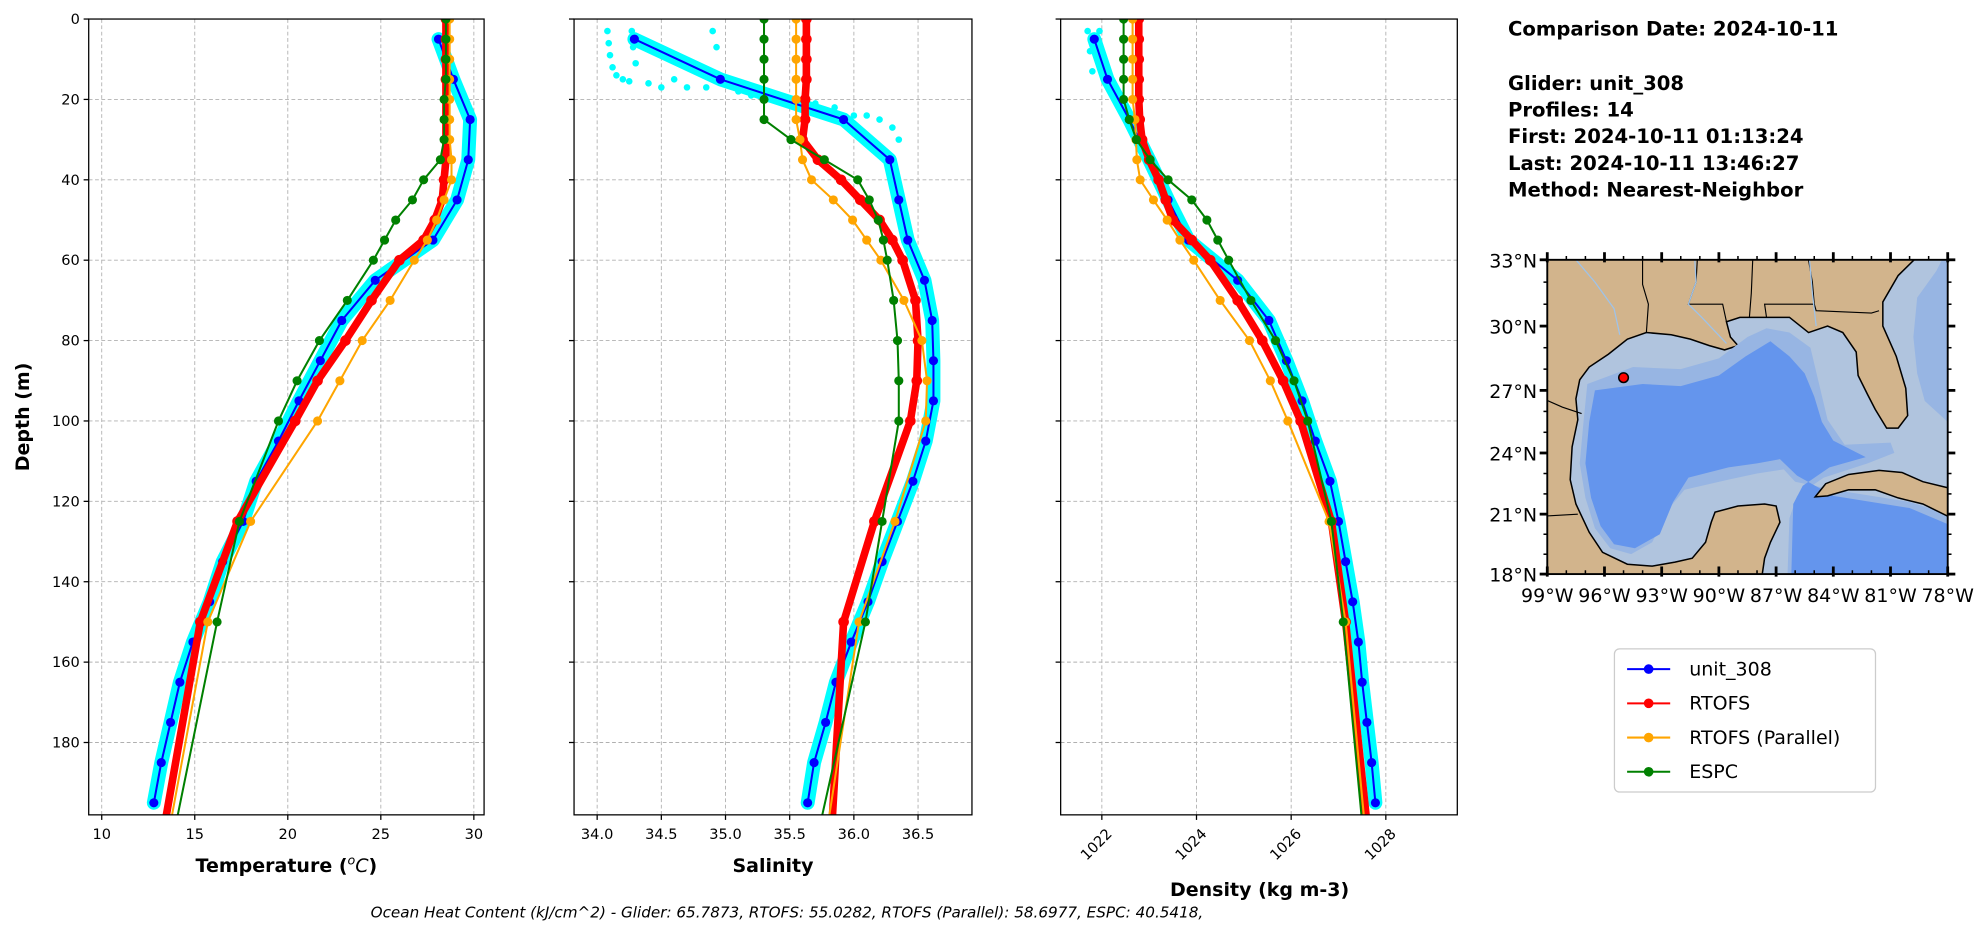 The height and width of the screenshot is (934, 1987). Describe the element at coordinates (66, 421) in the screenshot. I see `y-tick-label: 100` at that location.